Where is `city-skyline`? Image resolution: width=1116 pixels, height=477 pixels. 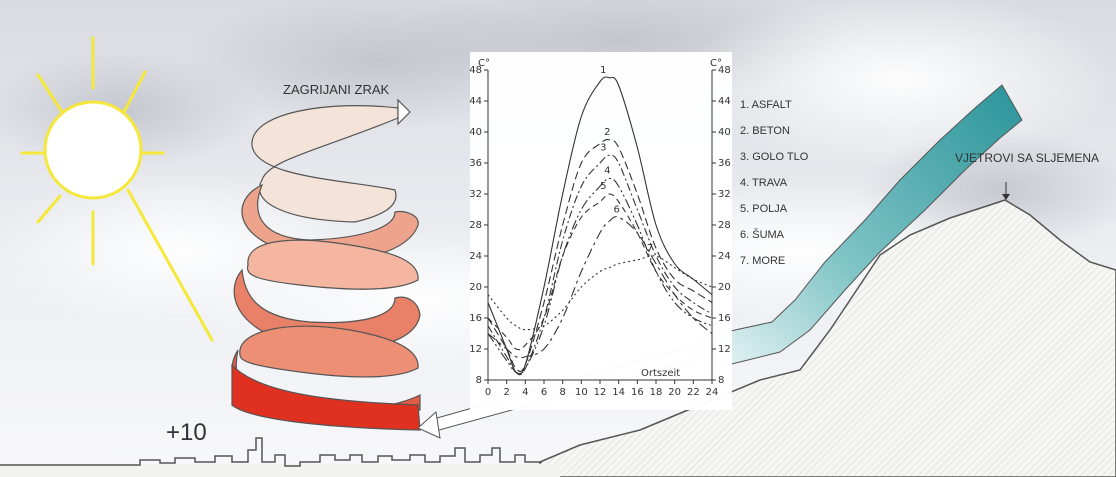
city-skyline is located at coordinates (271, 452).